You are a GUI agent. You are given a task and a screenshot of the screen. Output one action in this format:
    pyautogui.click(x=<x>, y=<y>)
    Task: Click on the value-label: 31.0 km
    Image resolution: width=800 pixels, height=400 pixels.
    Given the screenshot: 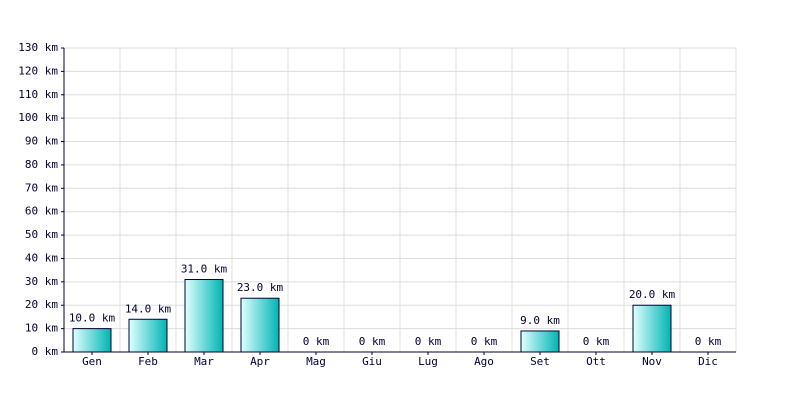 What is the action you would take?
    pyautogui.click(x=204, y=269)
    